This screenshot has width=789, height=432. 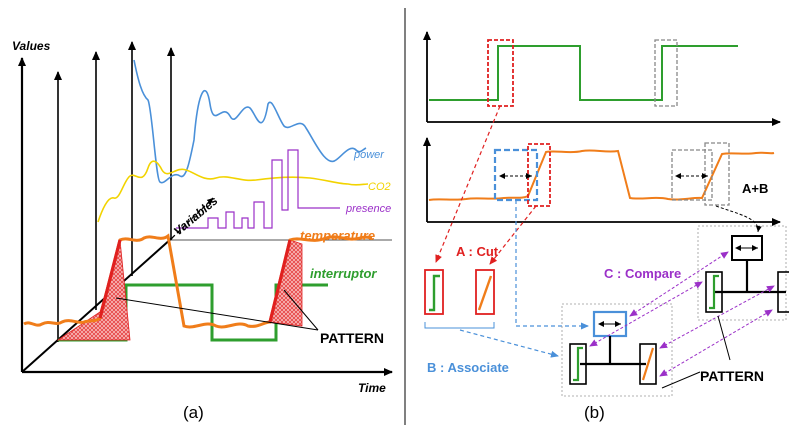 I want to click on bottom-signal, so click(x=601, y=175).